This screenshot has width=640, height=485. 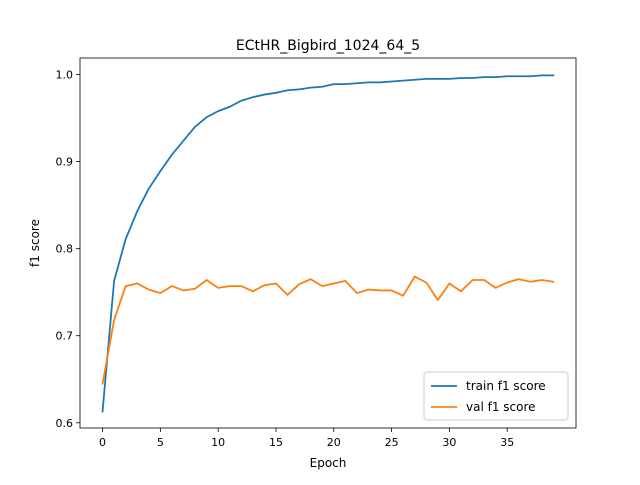 I want to click on x-tick-label: 15, so click(x=276, y=442).